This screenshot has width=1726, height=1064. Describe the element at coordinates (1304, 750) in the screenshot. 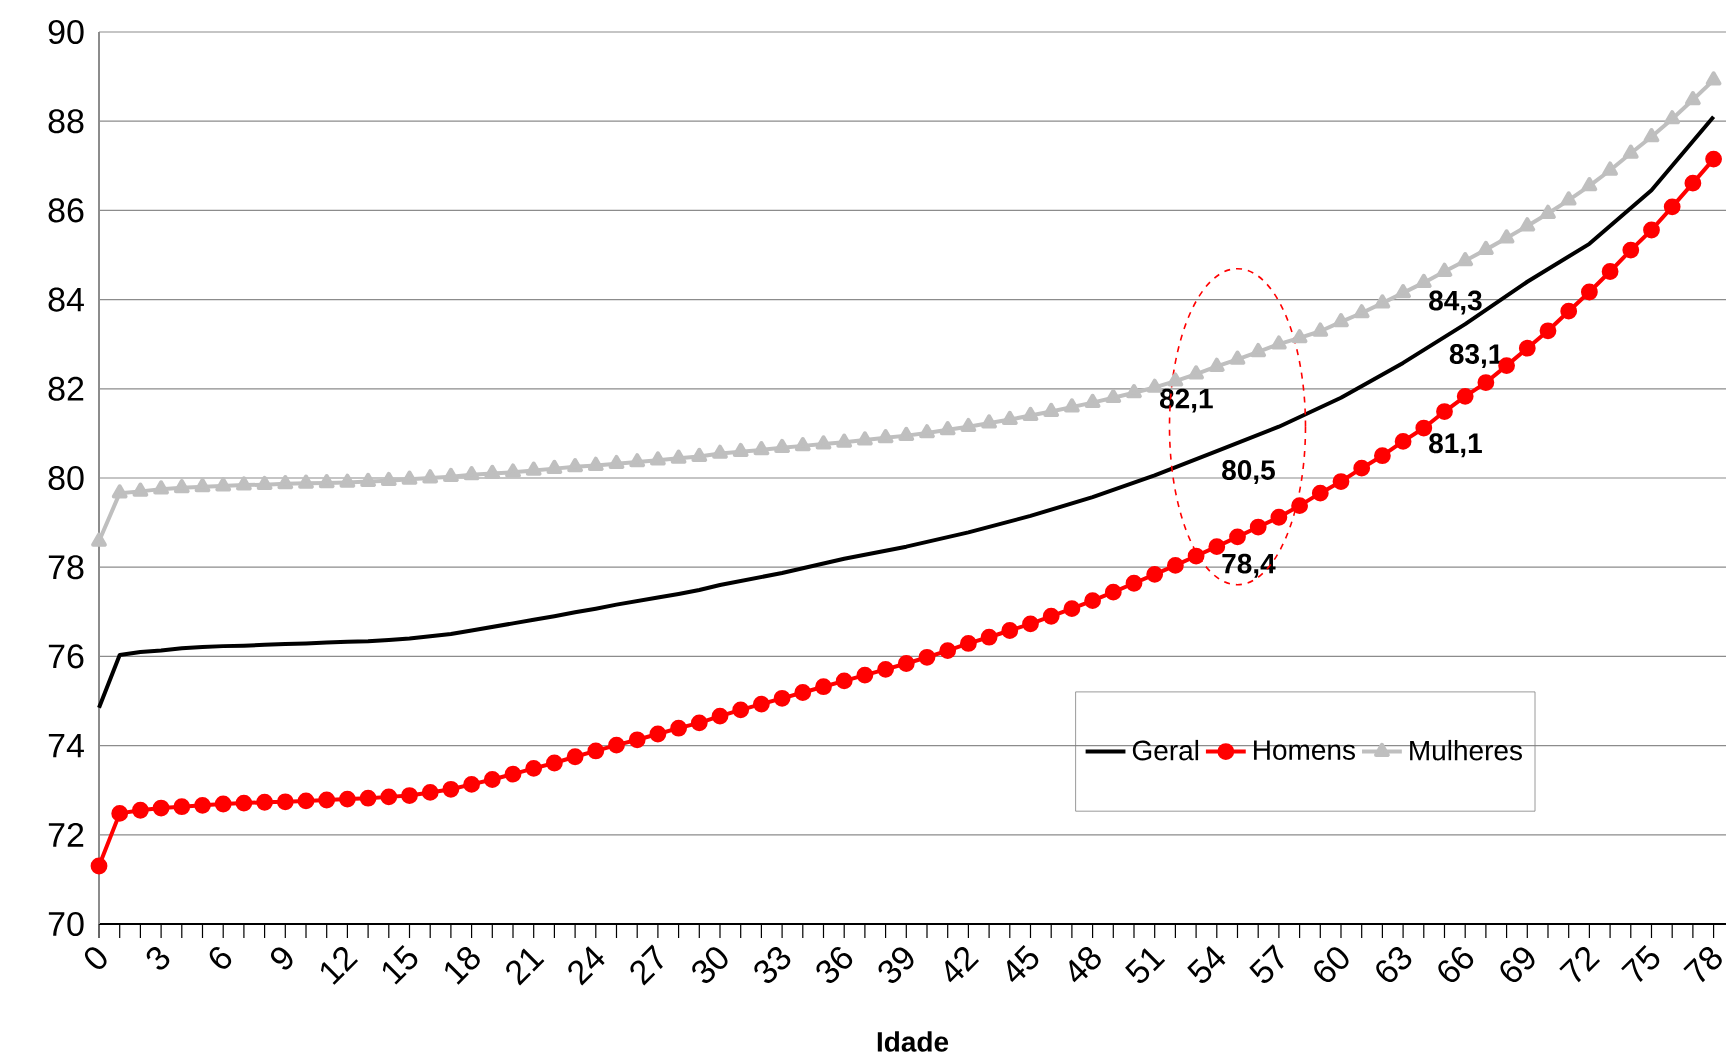

I see `legend-label: Homens` at that location.